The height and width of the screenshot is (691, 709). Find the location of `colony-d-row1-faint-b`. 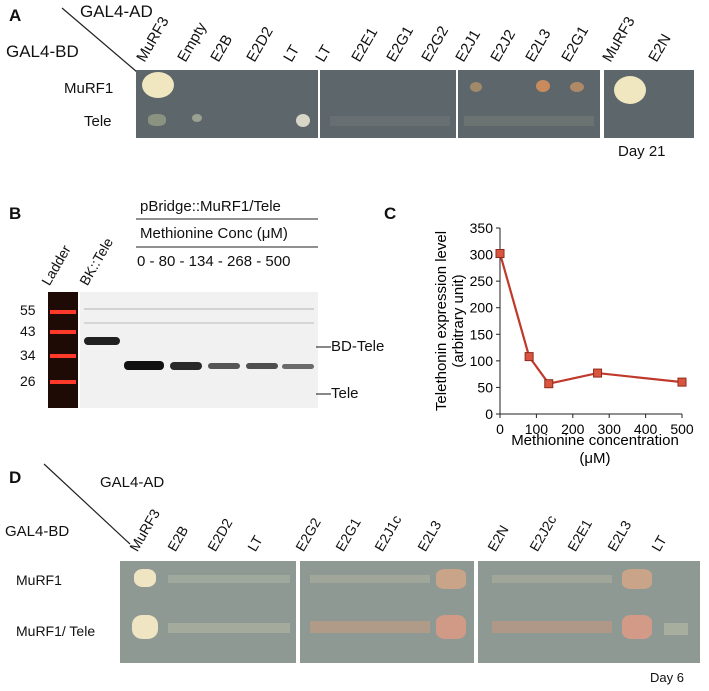

colony-d-row1-faint-b is located at coordinates (370, 579).